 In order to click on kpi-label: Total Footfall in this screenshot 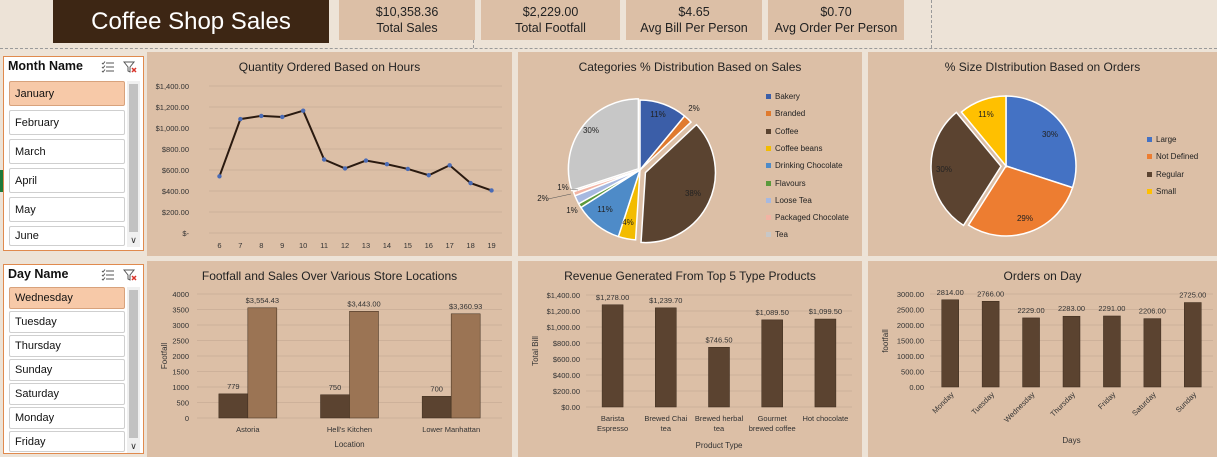, I will do `click(550, 28)`.